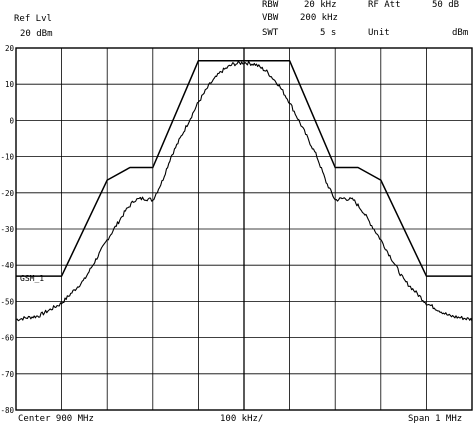 This screenshot has width=474, height=426. What do you see at coordinates (379, 33) in the screenshot?
I see `unit-label: Unit` at bounding box center [379, 33].